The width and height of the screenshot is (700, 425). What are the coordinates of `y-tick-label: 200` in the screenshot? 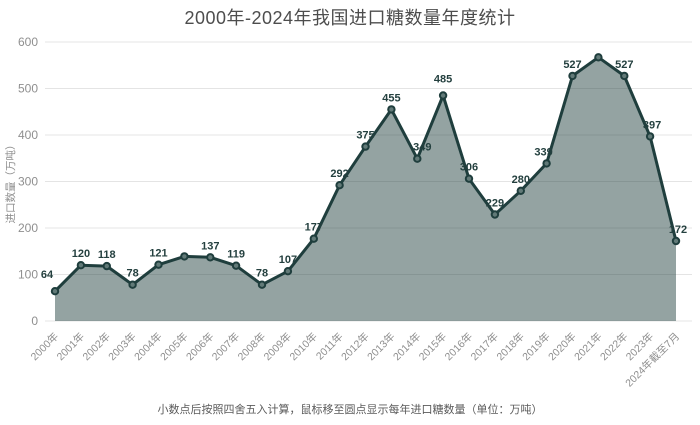 It's located at (28, 228).